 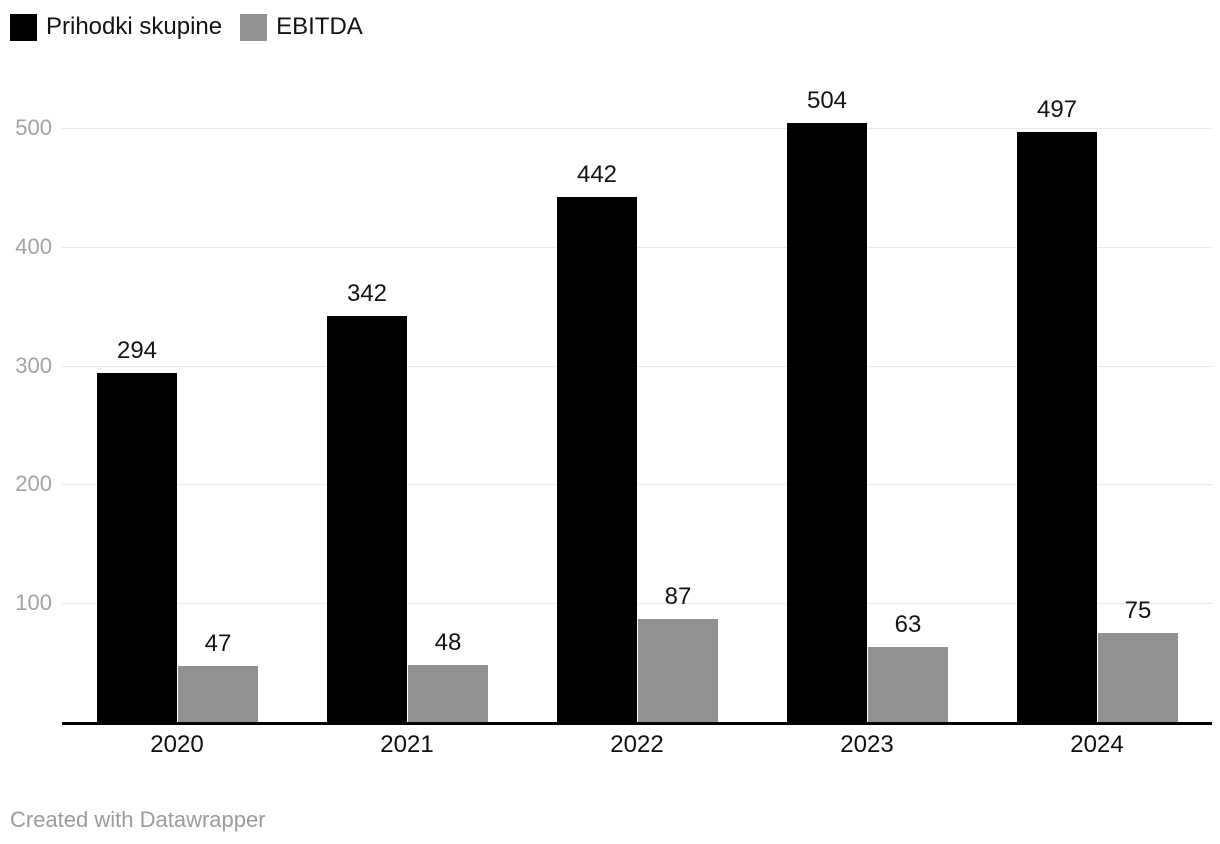 I want to click on legend-swatch-ebitda, so click(x=254, y=27).